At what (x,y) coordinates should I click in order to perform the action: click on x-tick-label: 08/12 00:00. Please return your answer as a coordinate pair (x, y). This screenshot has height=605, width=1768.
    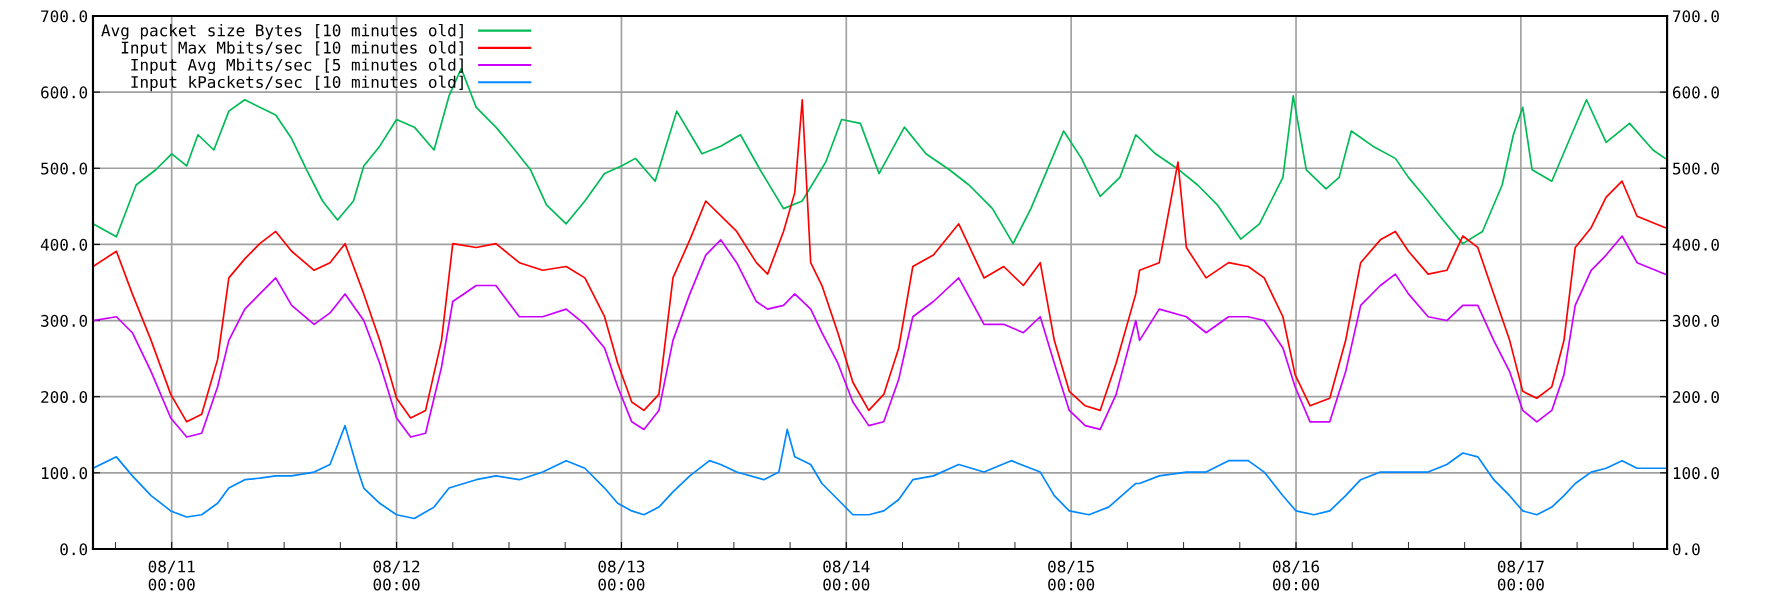
    Looking at the image, I should click on (396, 575).